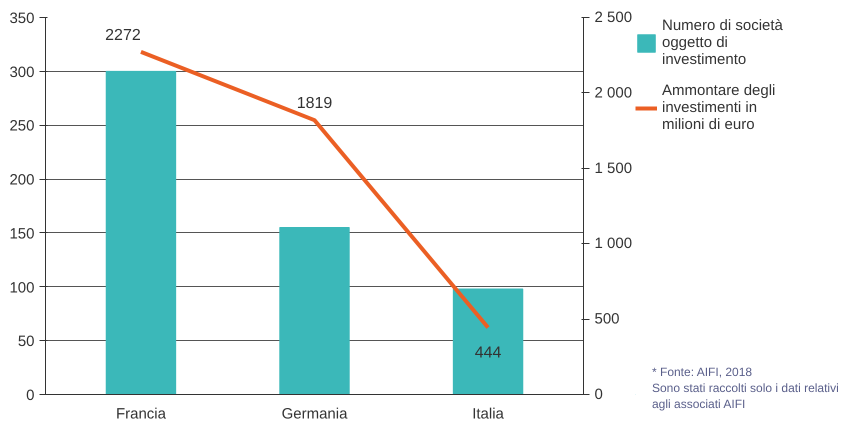 This screenshot has height=425, width=862. I want to click on y-tick-label: 350, so click(22, 18).